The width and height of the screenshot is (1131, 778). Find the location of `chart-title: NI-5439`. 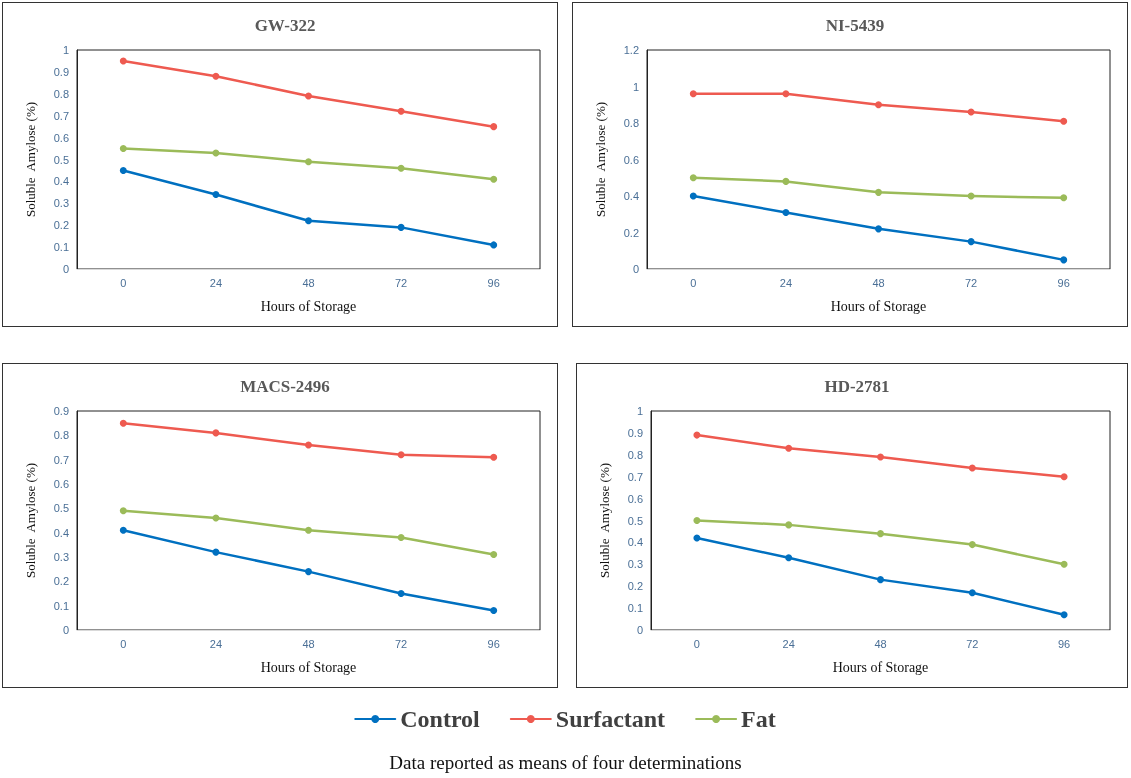

chart-title: NI-5439 is located at coordinates (855, 25).